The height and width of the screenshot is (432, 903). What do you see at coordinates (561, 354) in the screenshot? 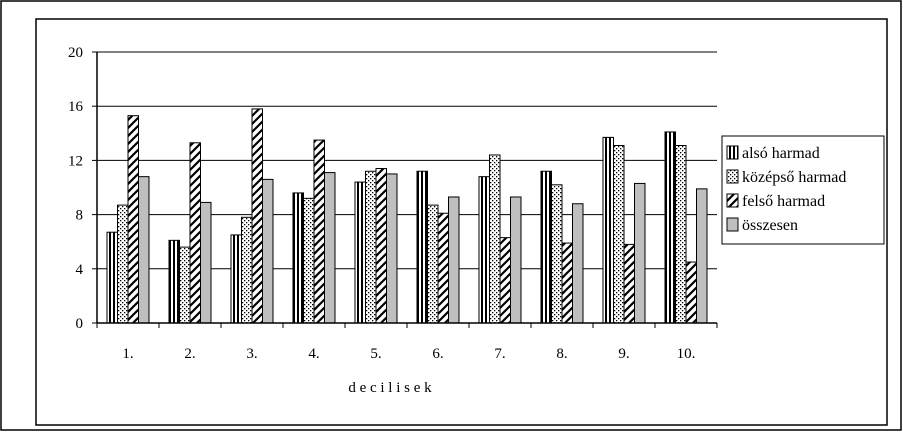
I see `x-tick-label: 8.` at bounding box center [561, 354].